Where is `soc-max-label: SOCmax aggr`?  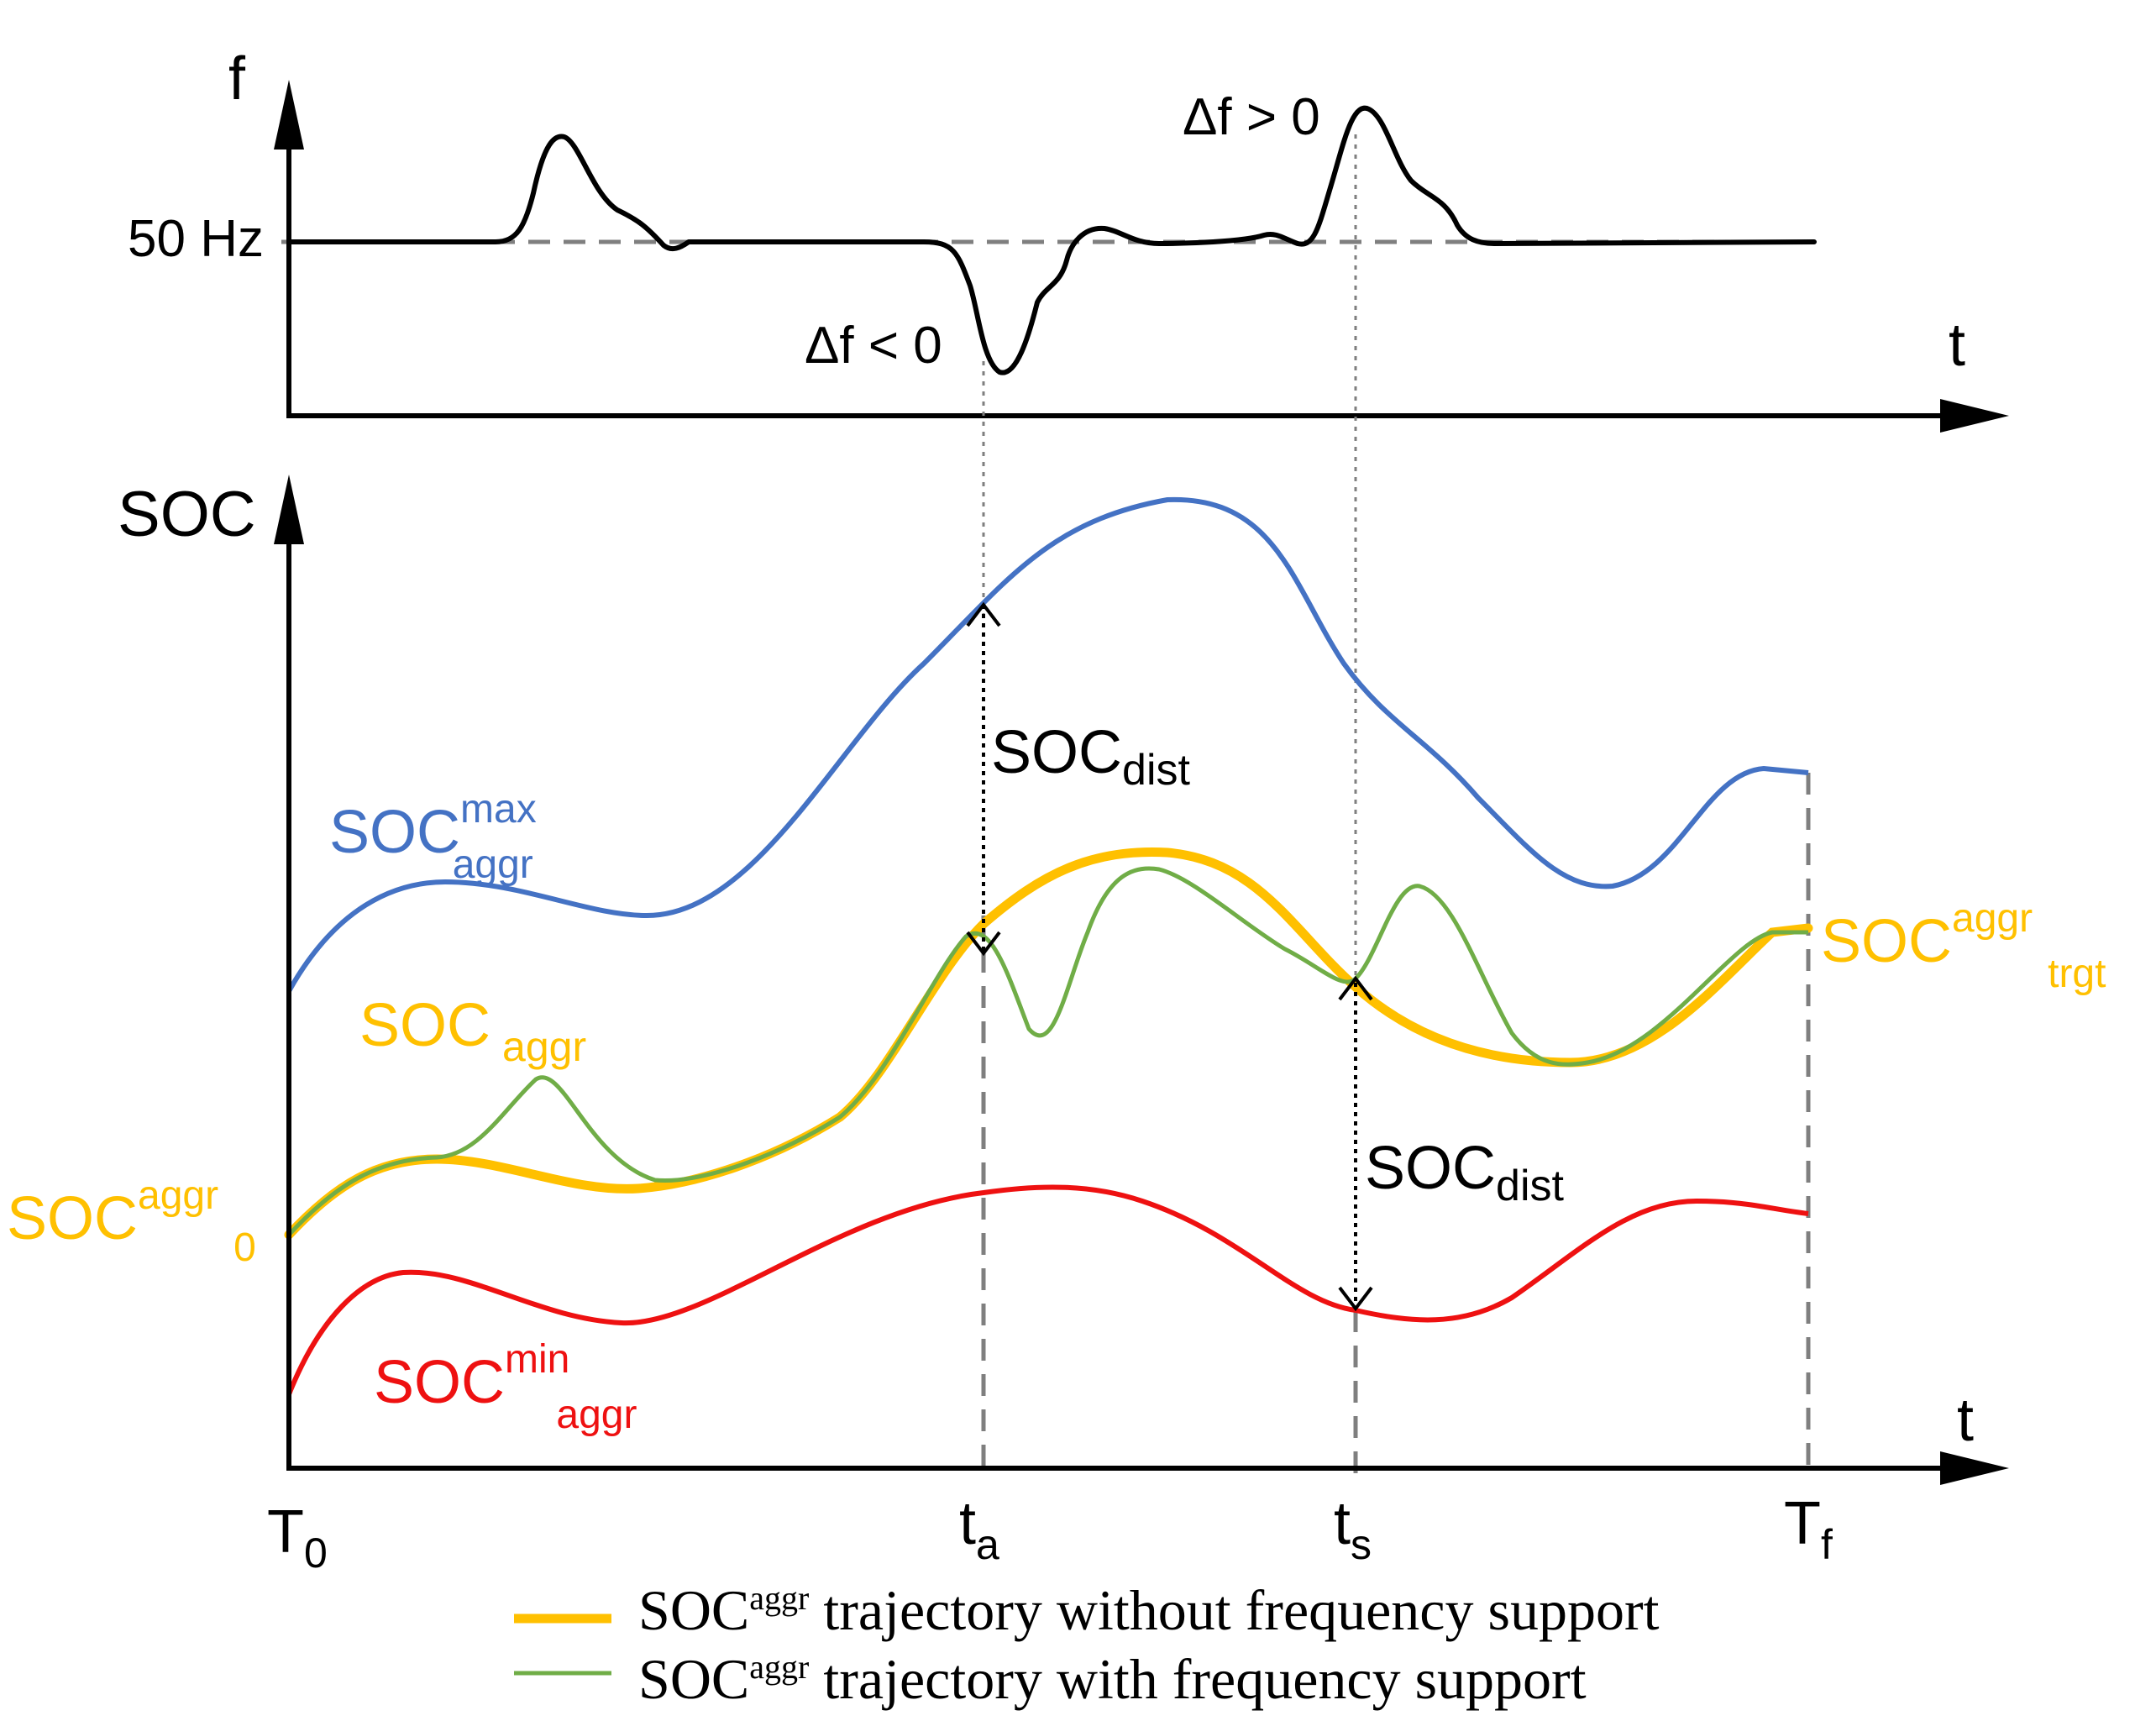 soc-max-label: SOCmax aggr is located at coordinates (433, 837).